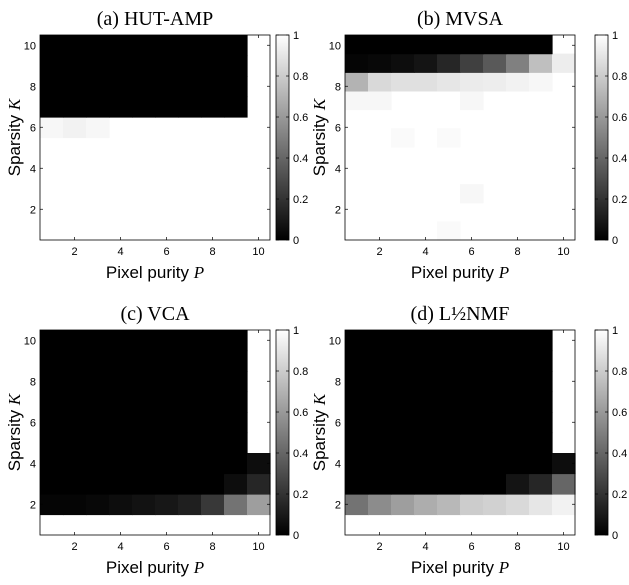 The image size is (629, 585). What do you see at coordinates (615, 331) in the screenshot?
I see `colorbar-tick-label: 1` at bounding box center [615, 331].